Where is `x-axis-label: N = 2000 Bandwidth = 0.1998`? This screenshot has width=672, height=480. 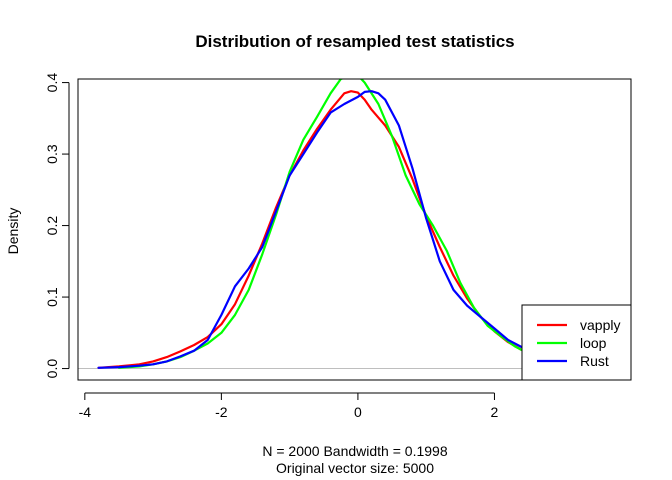
x-axis-label: N = 2000 Bandwidth = 0.1998 is located at coordinates (354, 451).